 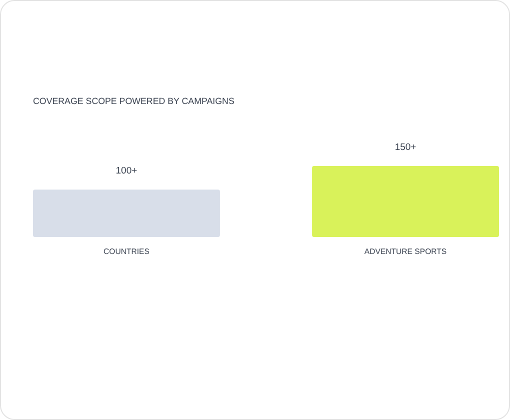 I want to click on data-label: 150+, so click(x=405, y=147).